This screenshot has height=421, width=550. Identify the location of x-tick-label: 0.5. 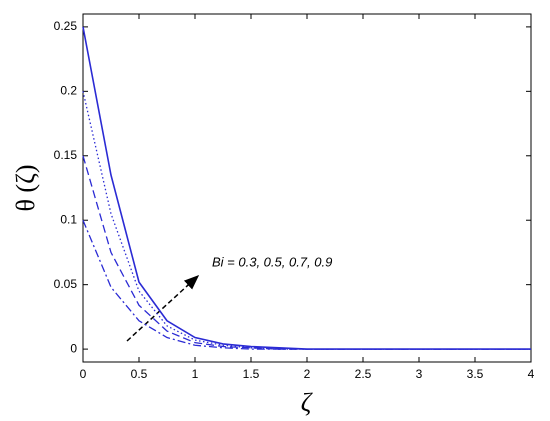
(139, 374).